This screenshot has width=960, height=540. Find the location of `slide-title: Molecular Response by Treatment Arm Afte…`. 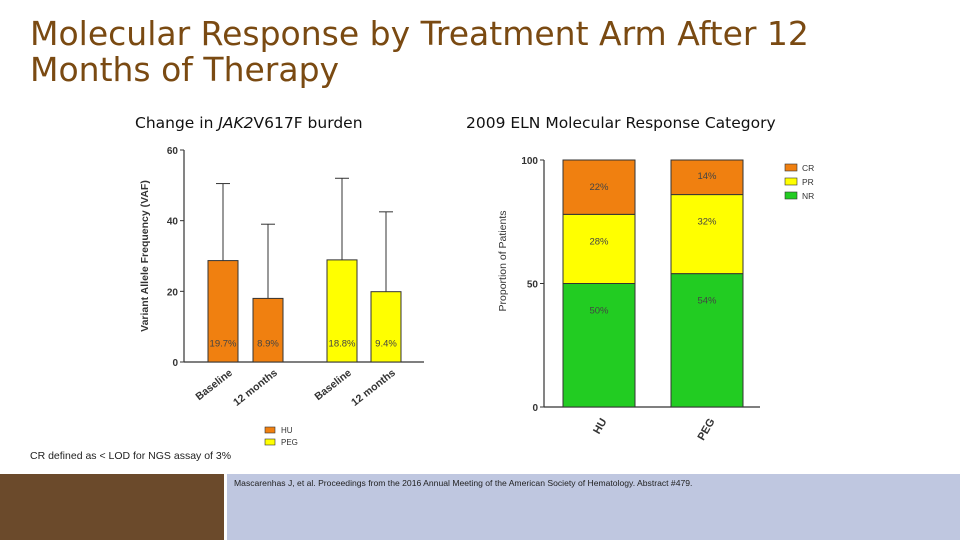

slide-title: Molecular Response by Treatment Arm Afte… is located at coordinates (419, 51).